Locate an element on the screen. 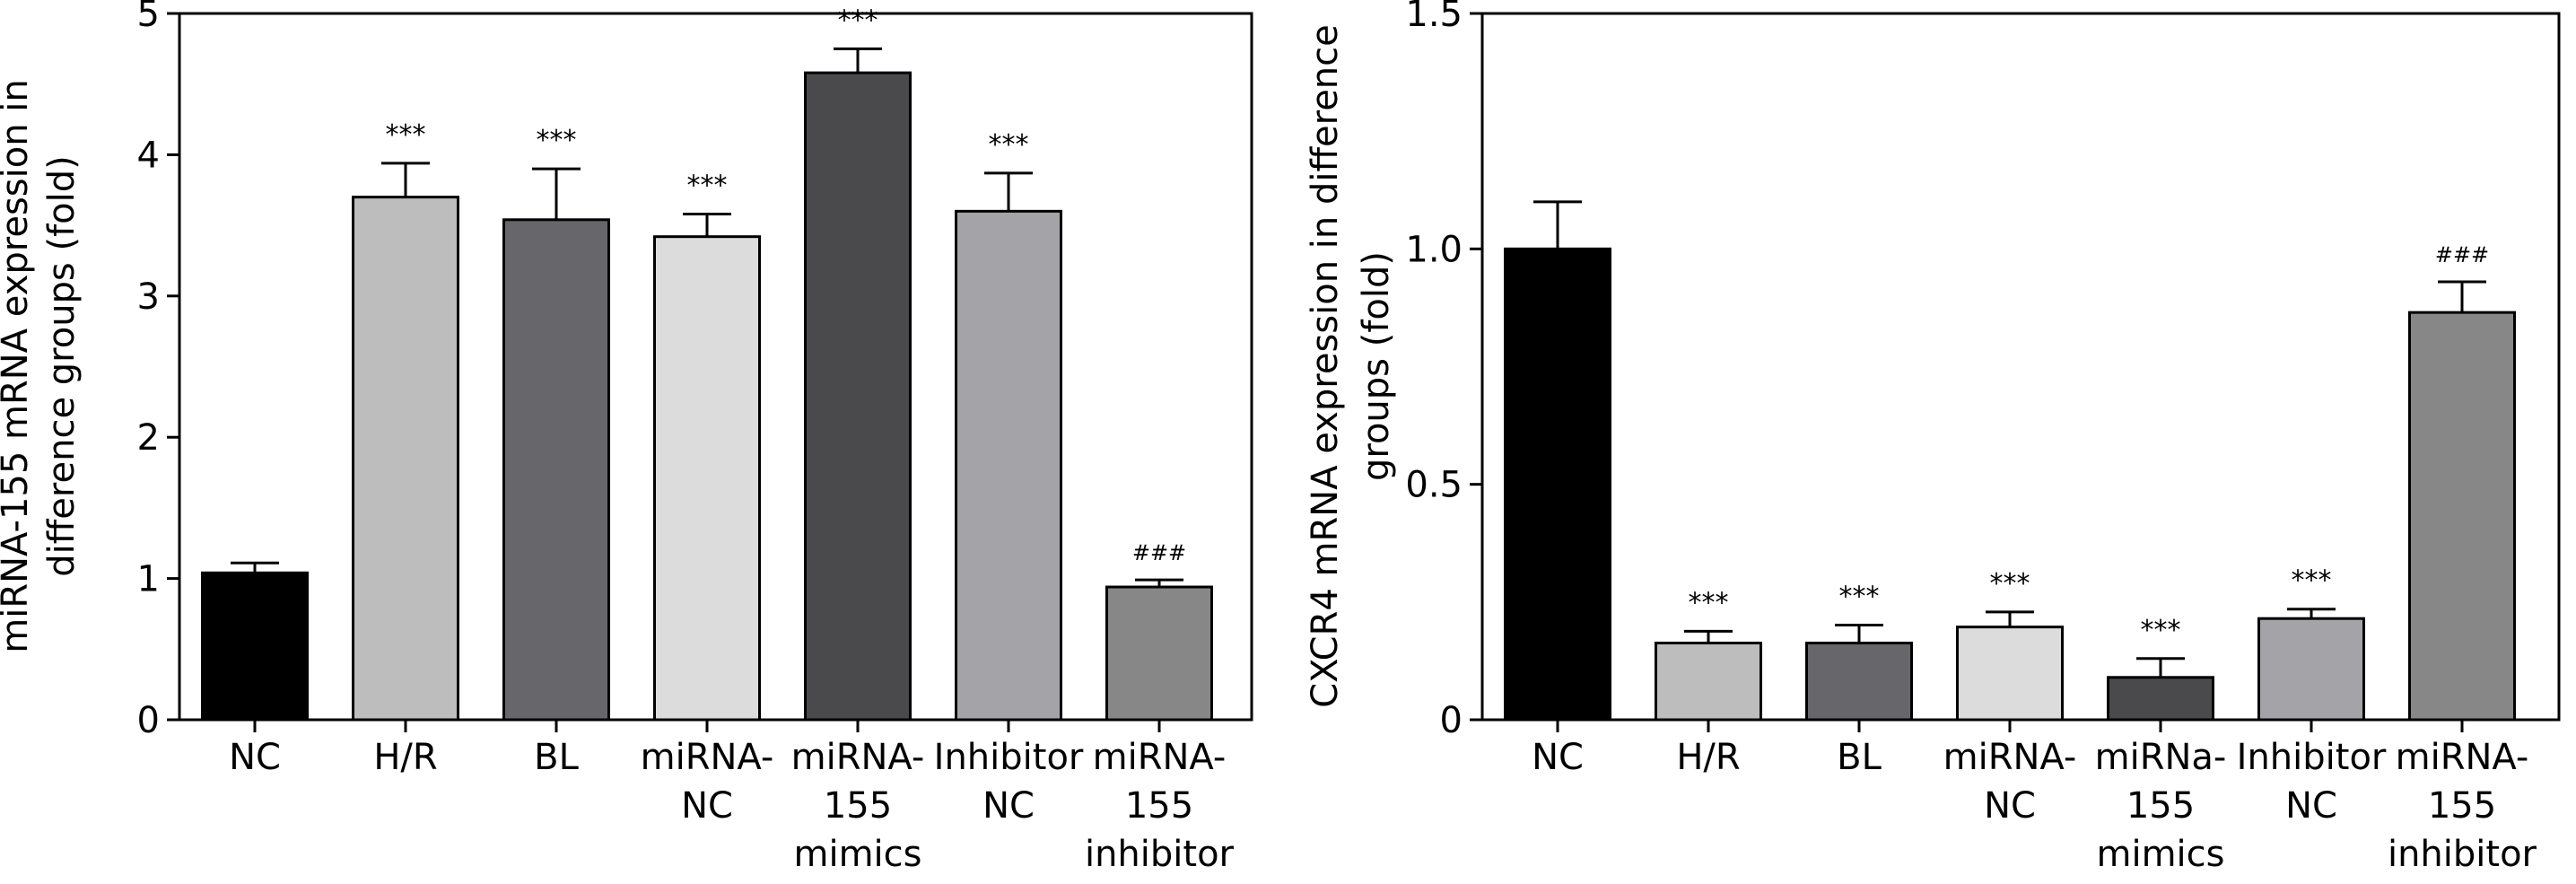 The image size is (2576, 884). x-tick-label: miRNA- 155 mimics is located at coordinates (858, 806).